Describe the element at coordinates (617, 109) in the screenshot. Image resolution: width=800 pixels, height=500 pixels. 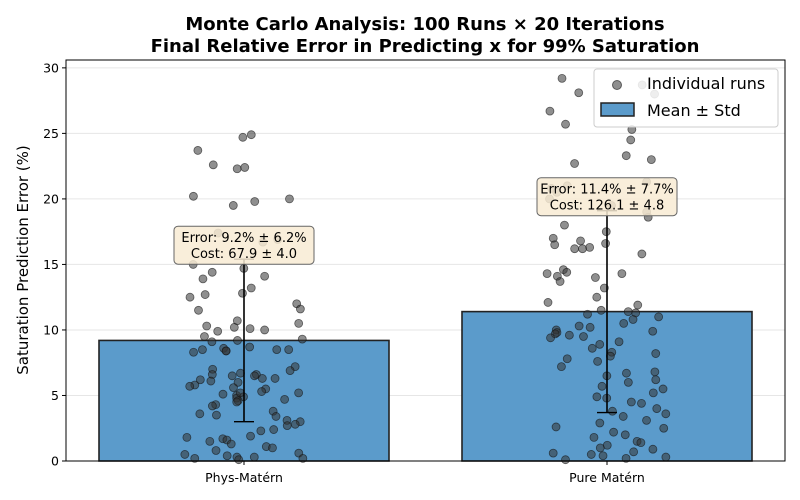
I see `legend-bar-marker` at that location.